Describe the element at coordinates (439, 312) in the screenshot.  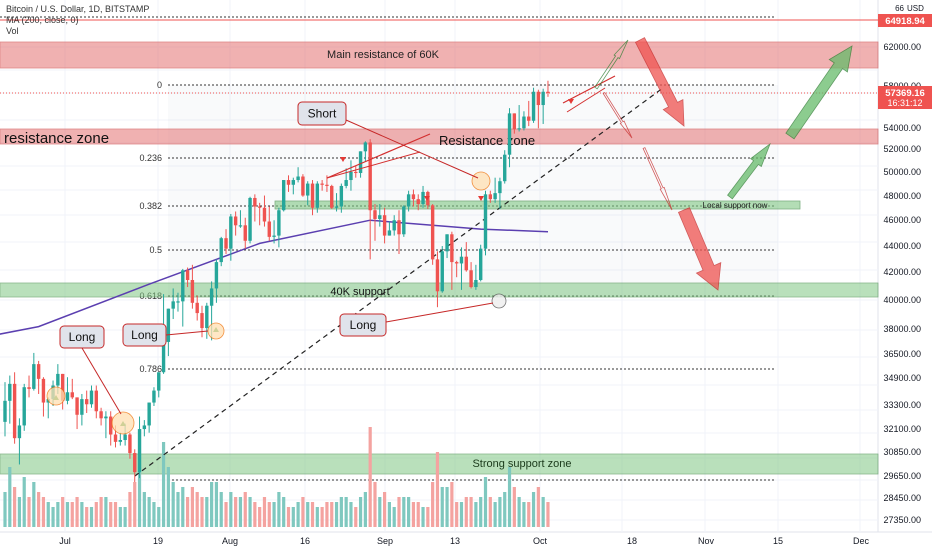
I see `long-callout-bottom-pointer` at that location.